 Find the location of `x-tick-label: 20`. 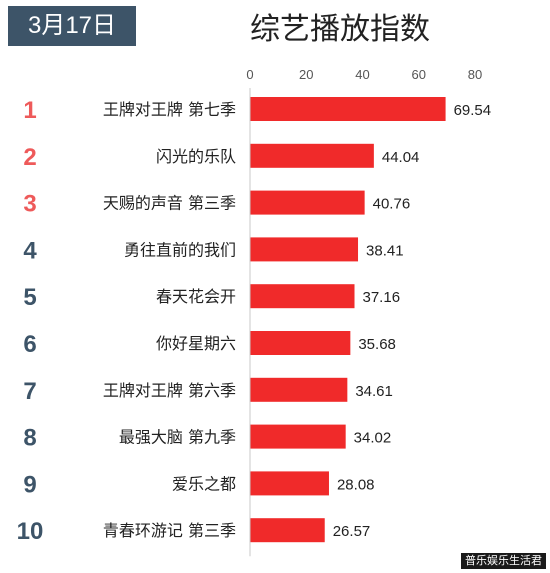

x-tick-label: 20 is located at coordinates (306, 74).